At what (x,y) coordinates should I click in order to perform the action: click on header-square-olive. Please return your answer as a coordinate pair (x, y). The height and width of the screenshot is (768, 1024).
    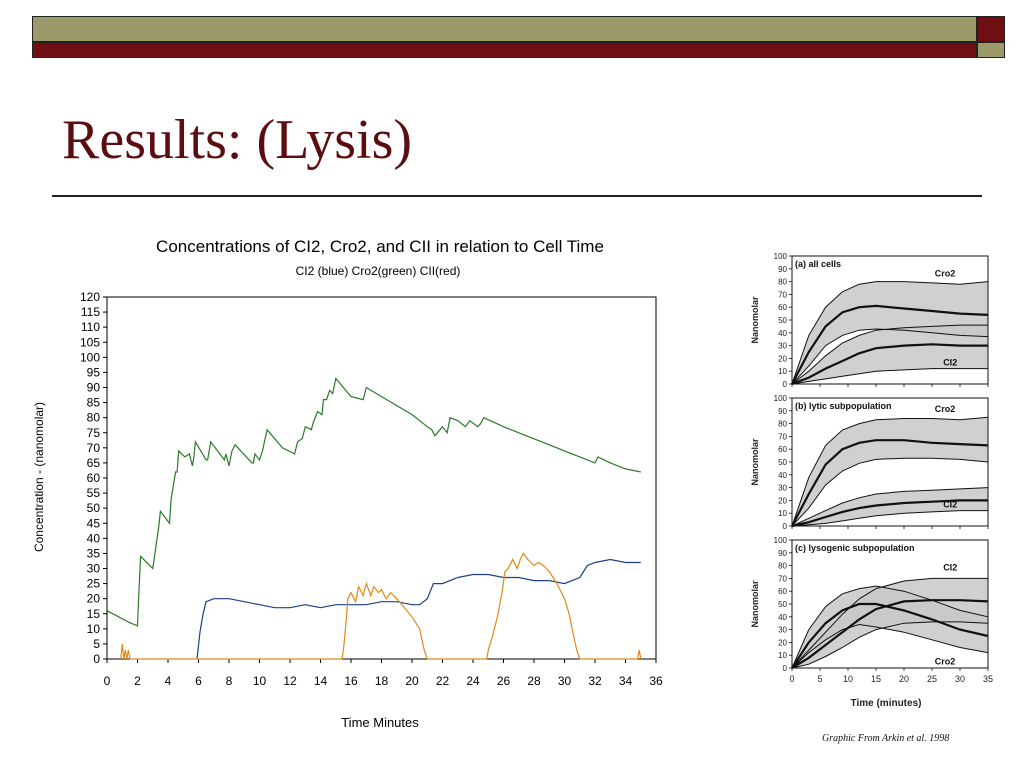
    Looking at the image, I should click on (991, 50).